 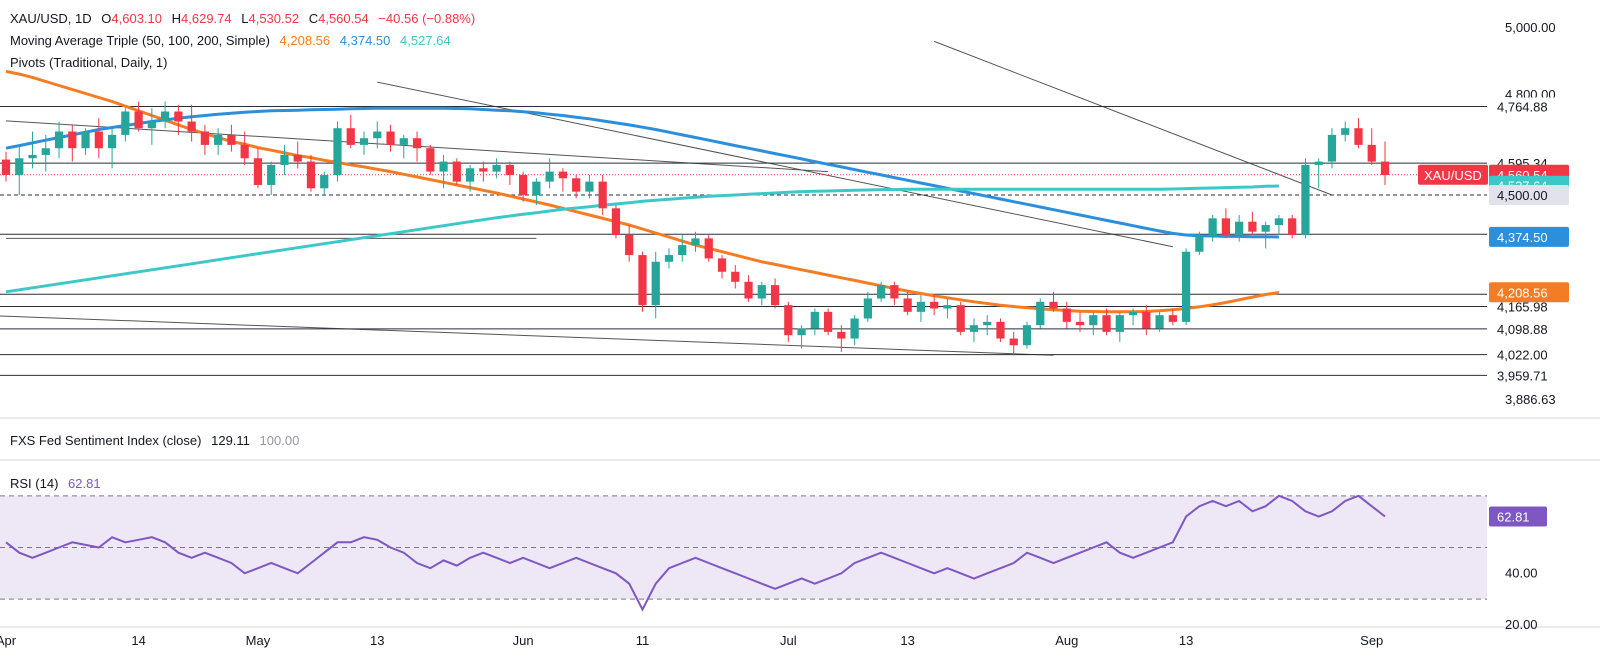 I want to click on fxs-value: 129.11, so click(x=230, y=440).